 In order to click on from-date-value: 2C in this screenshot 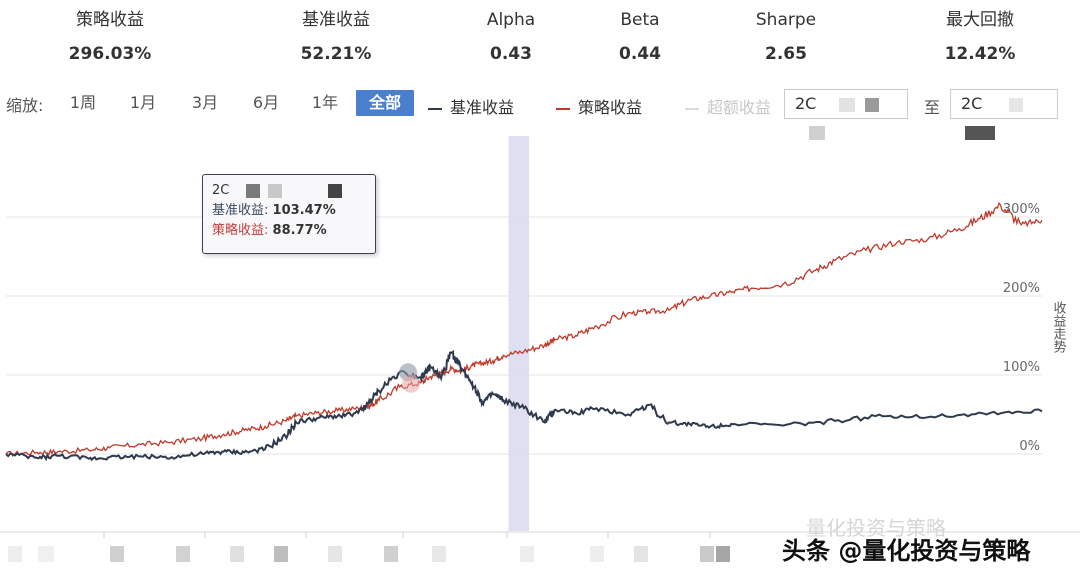, I will do `click(806, 103)`.